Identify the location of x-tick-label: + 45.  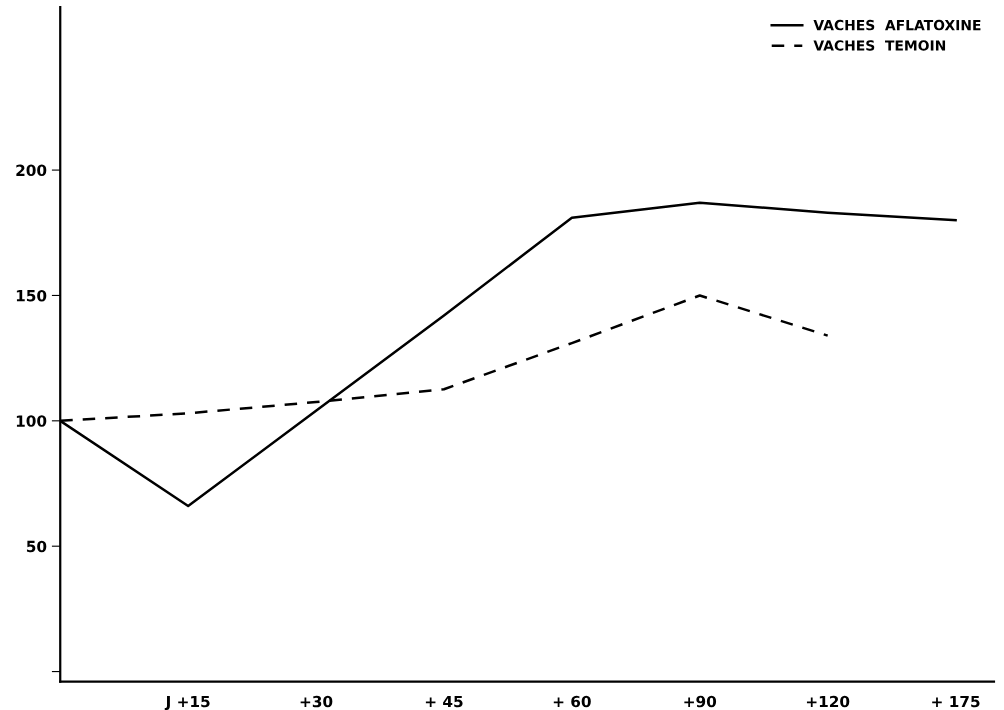
(444, 701).